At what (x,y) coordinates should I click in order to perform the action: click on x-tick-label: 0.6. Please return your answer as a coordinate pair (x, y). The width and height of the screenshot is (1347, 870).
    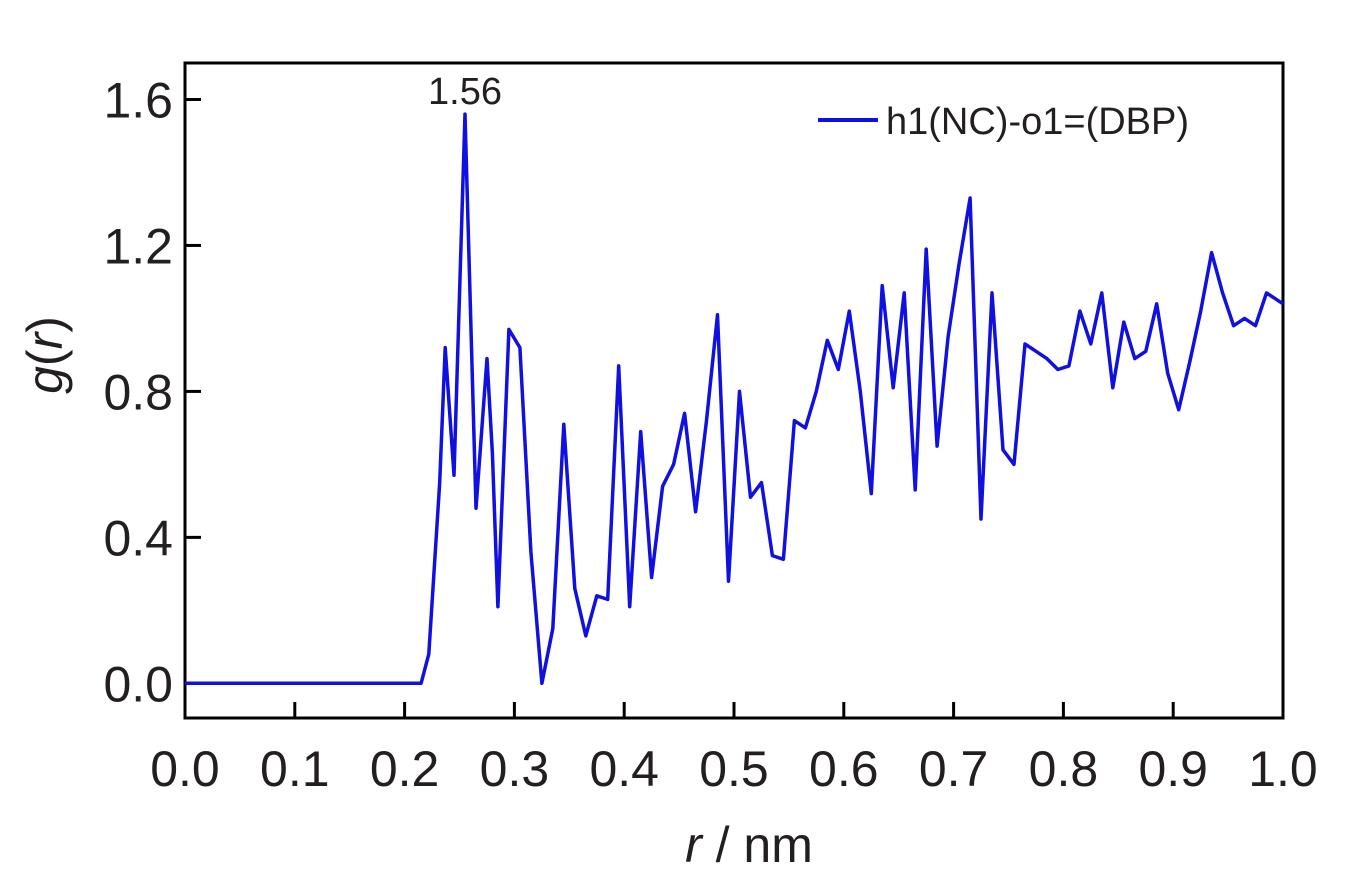
    Looking at the image, I should click on (844, 769).